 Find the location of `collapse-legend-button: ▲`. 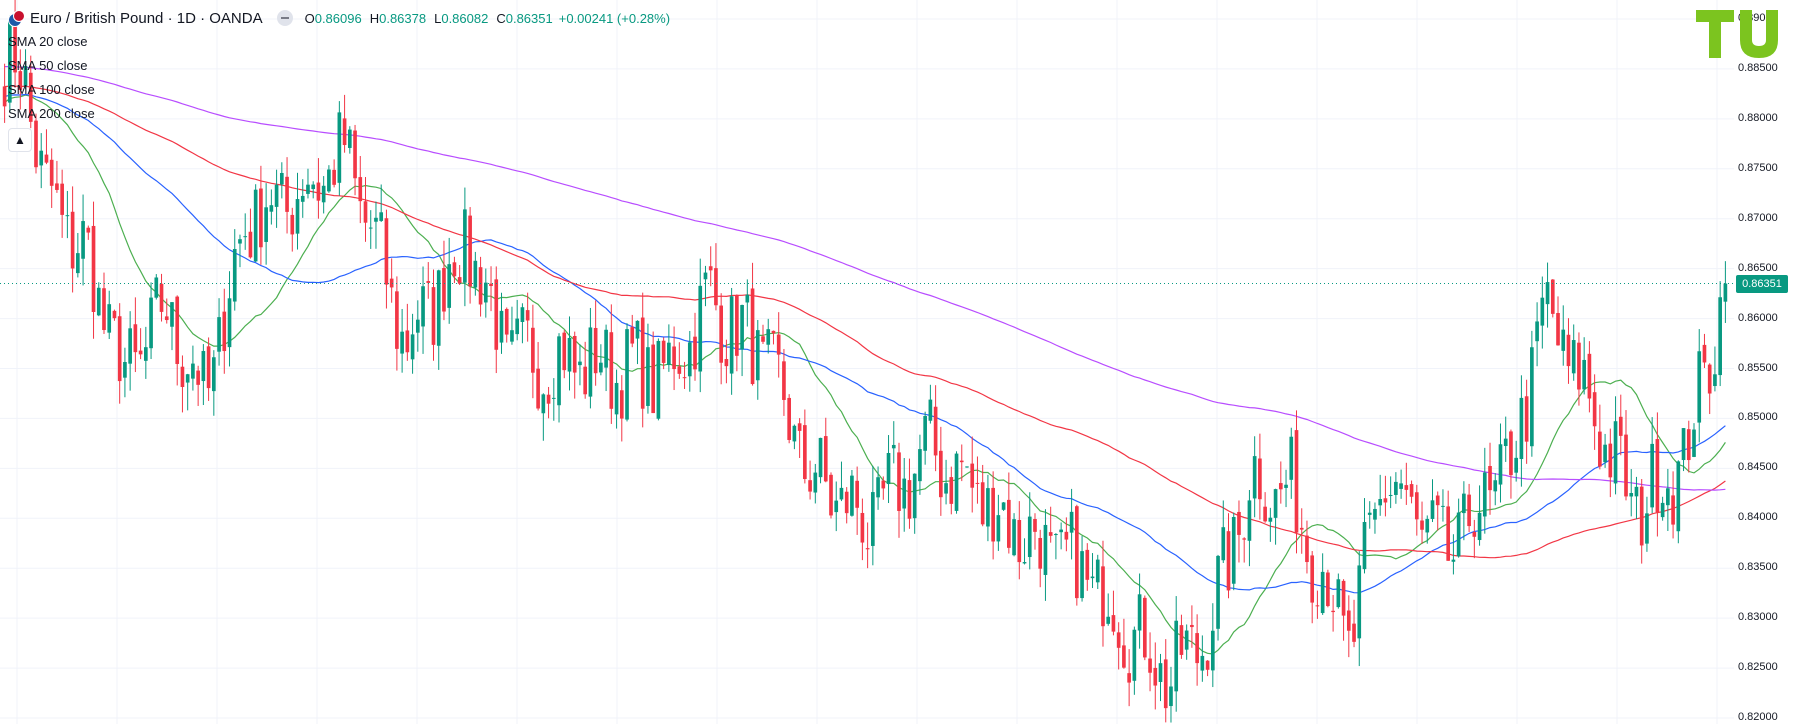

collapse-legend-button: ▲ is located at coordinates (20, 140).